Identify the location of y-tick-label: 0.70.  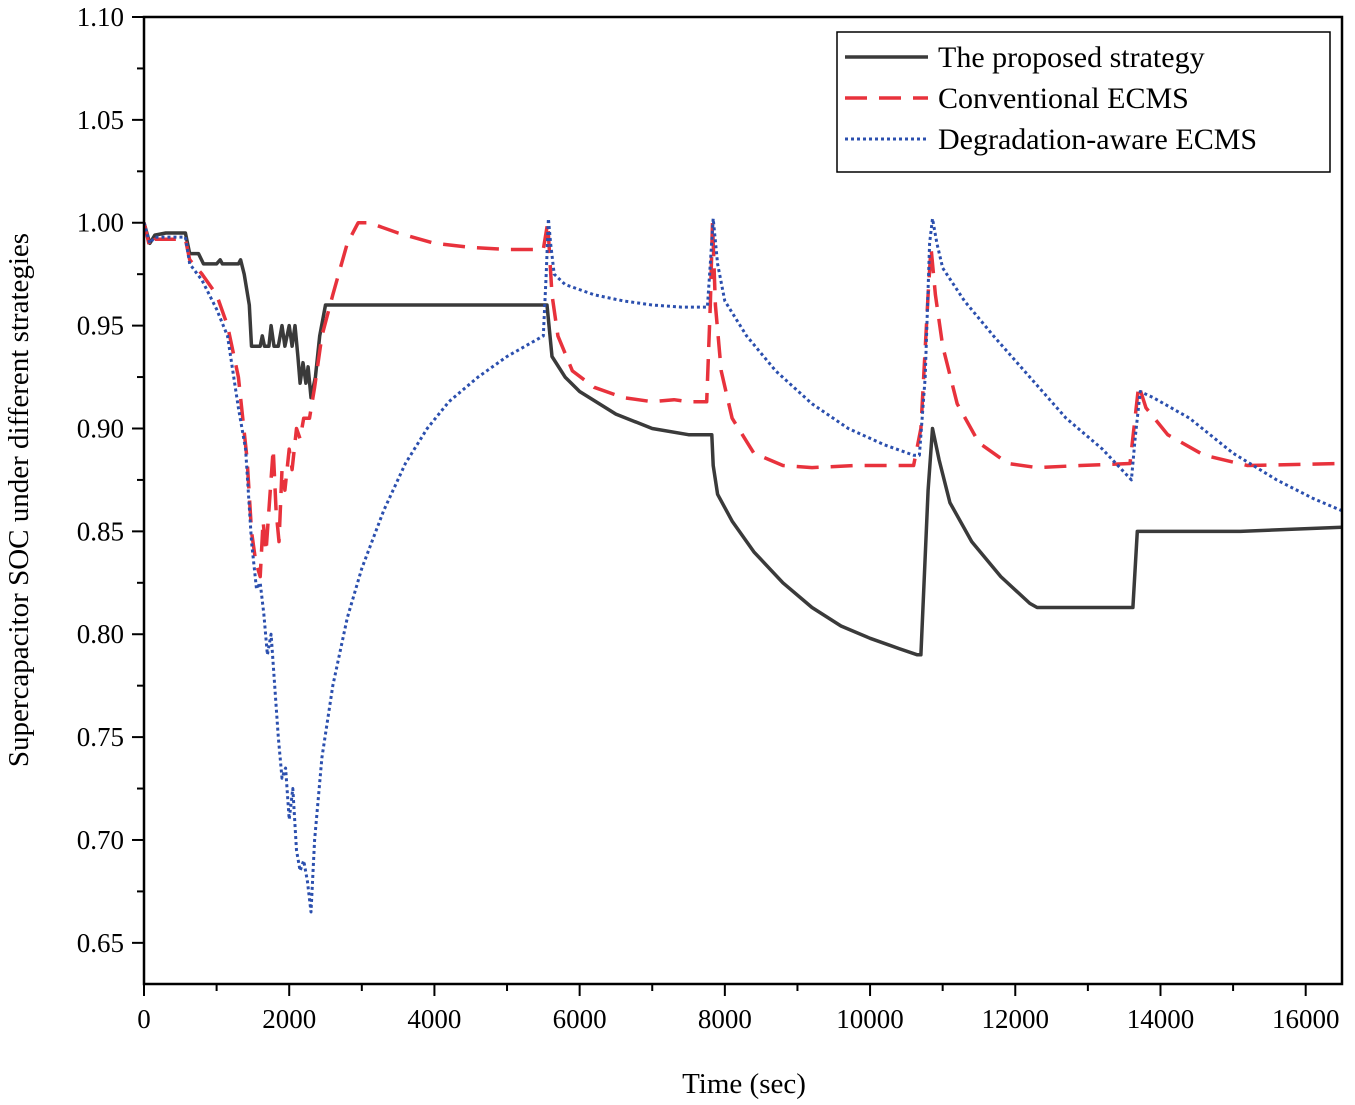
(100, 840).